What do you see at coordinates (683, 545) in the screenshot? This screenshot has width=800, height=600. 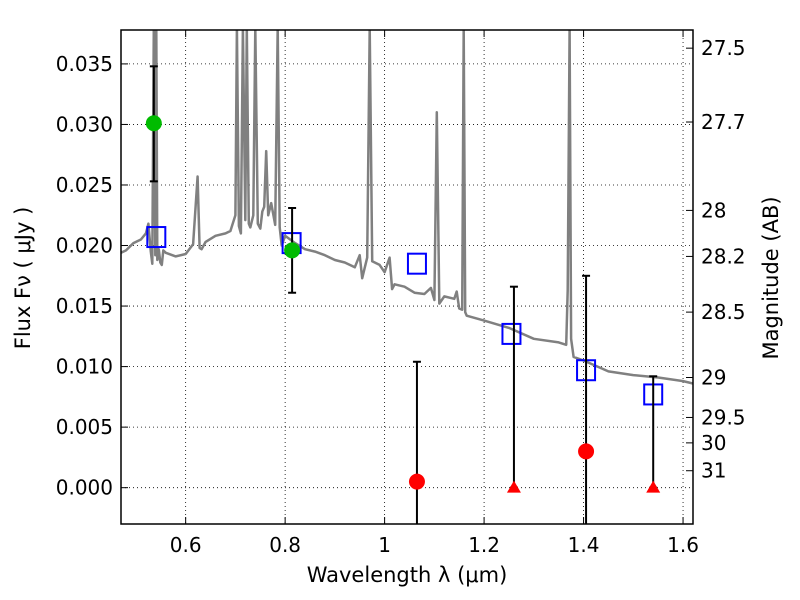 I see `x-tick-label: 1.6` at bounding box center [683, 545].